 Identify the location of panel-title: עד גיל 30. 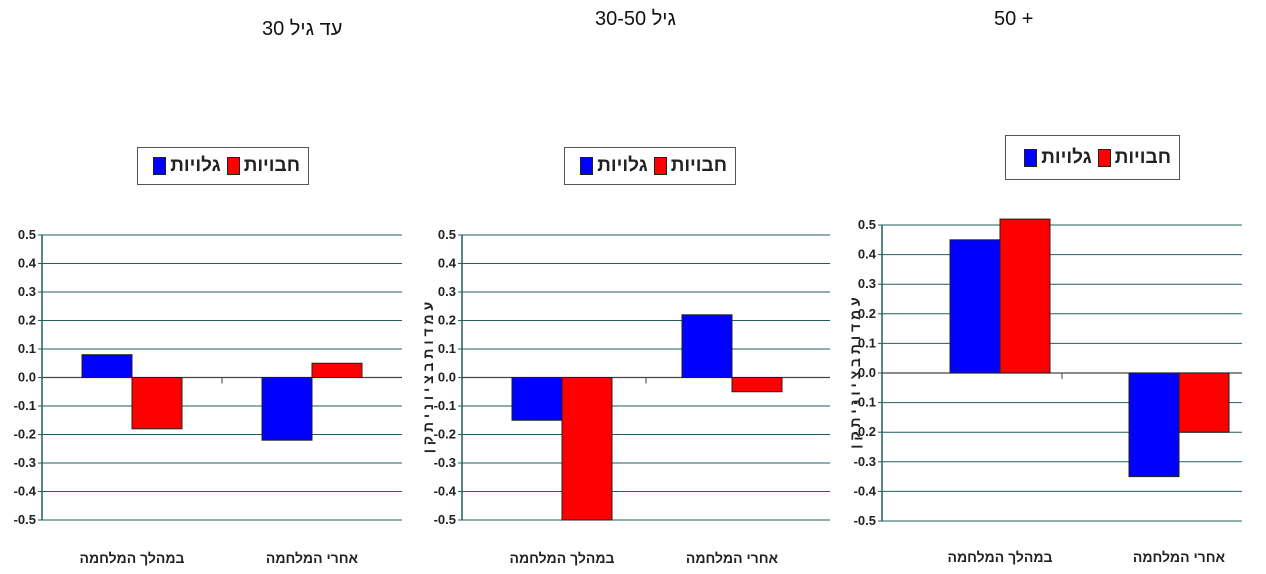
(302, 29).